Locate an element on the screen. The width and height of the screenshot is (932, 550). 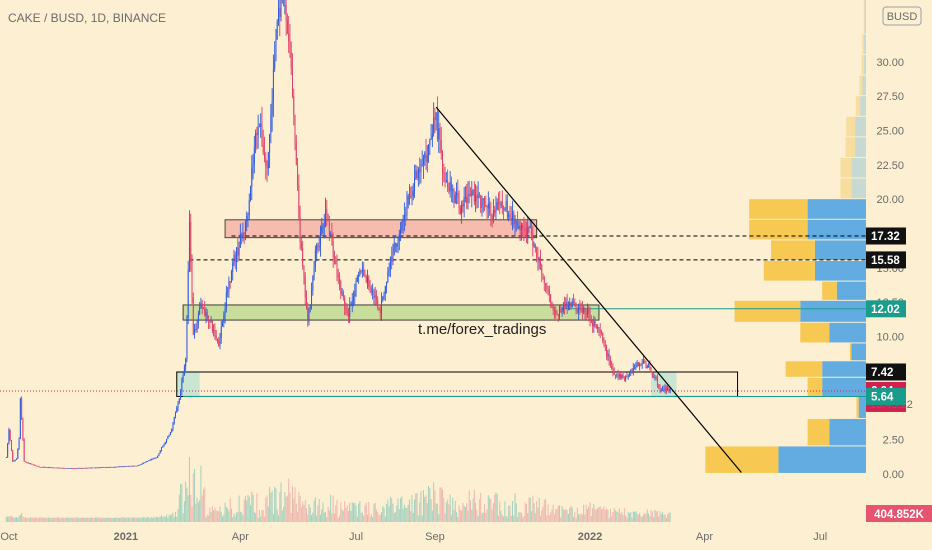
symbol-title: CAKE / BUSD, 1D, BINANCE is located at coordinates (87, 18).